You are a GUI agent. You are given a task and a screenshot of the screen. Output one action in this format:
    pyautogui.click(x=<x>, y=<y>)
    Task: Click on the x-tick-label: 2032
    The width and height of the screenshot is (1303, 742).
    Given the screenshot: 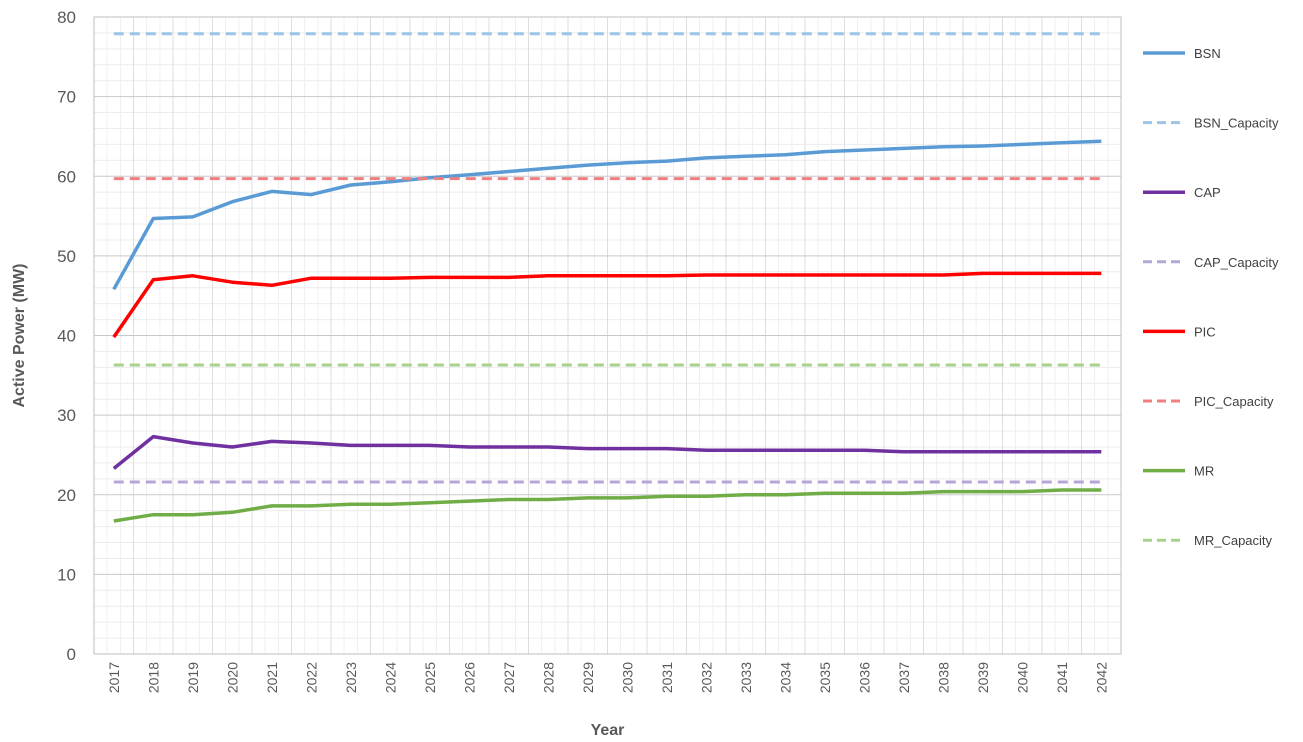 What is the action you would take?
    pyautogui.click(x=706, y=677)
    